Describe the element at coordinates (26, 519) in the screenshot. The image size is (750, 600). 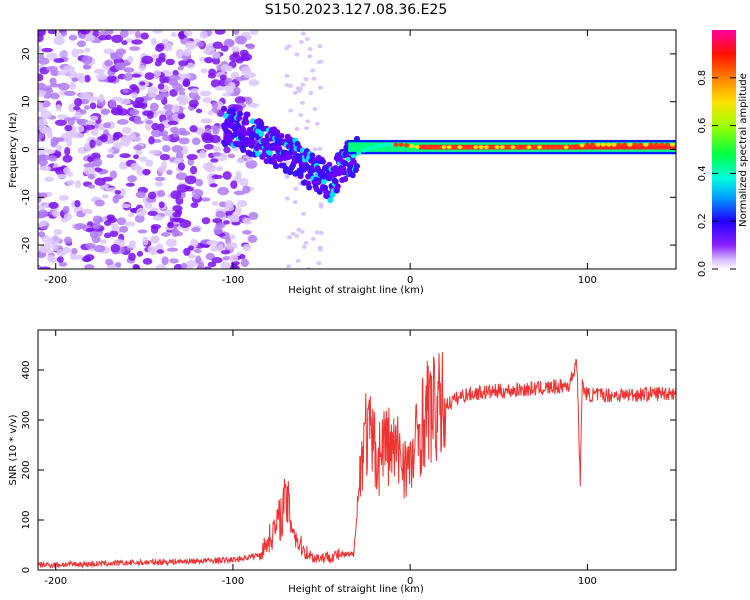
I see `snr-ytick-label: 100` at that location.